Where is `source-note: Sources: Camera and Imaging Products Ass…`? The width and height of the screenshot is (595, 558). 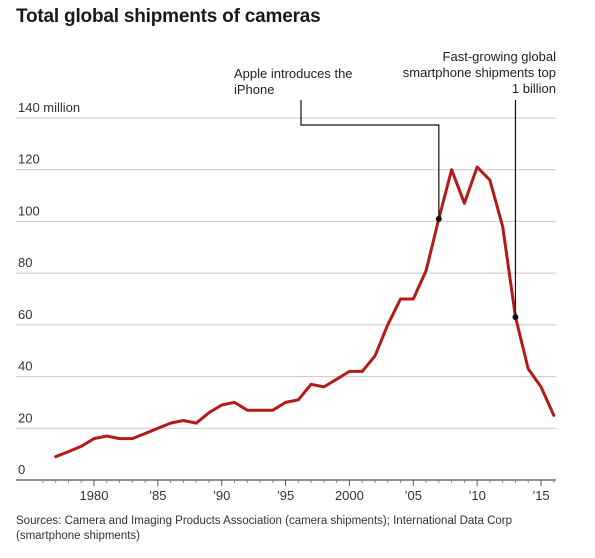
source-note: Sources: Camera and Imaging Products Ass… is located at coordinates (264, 528).